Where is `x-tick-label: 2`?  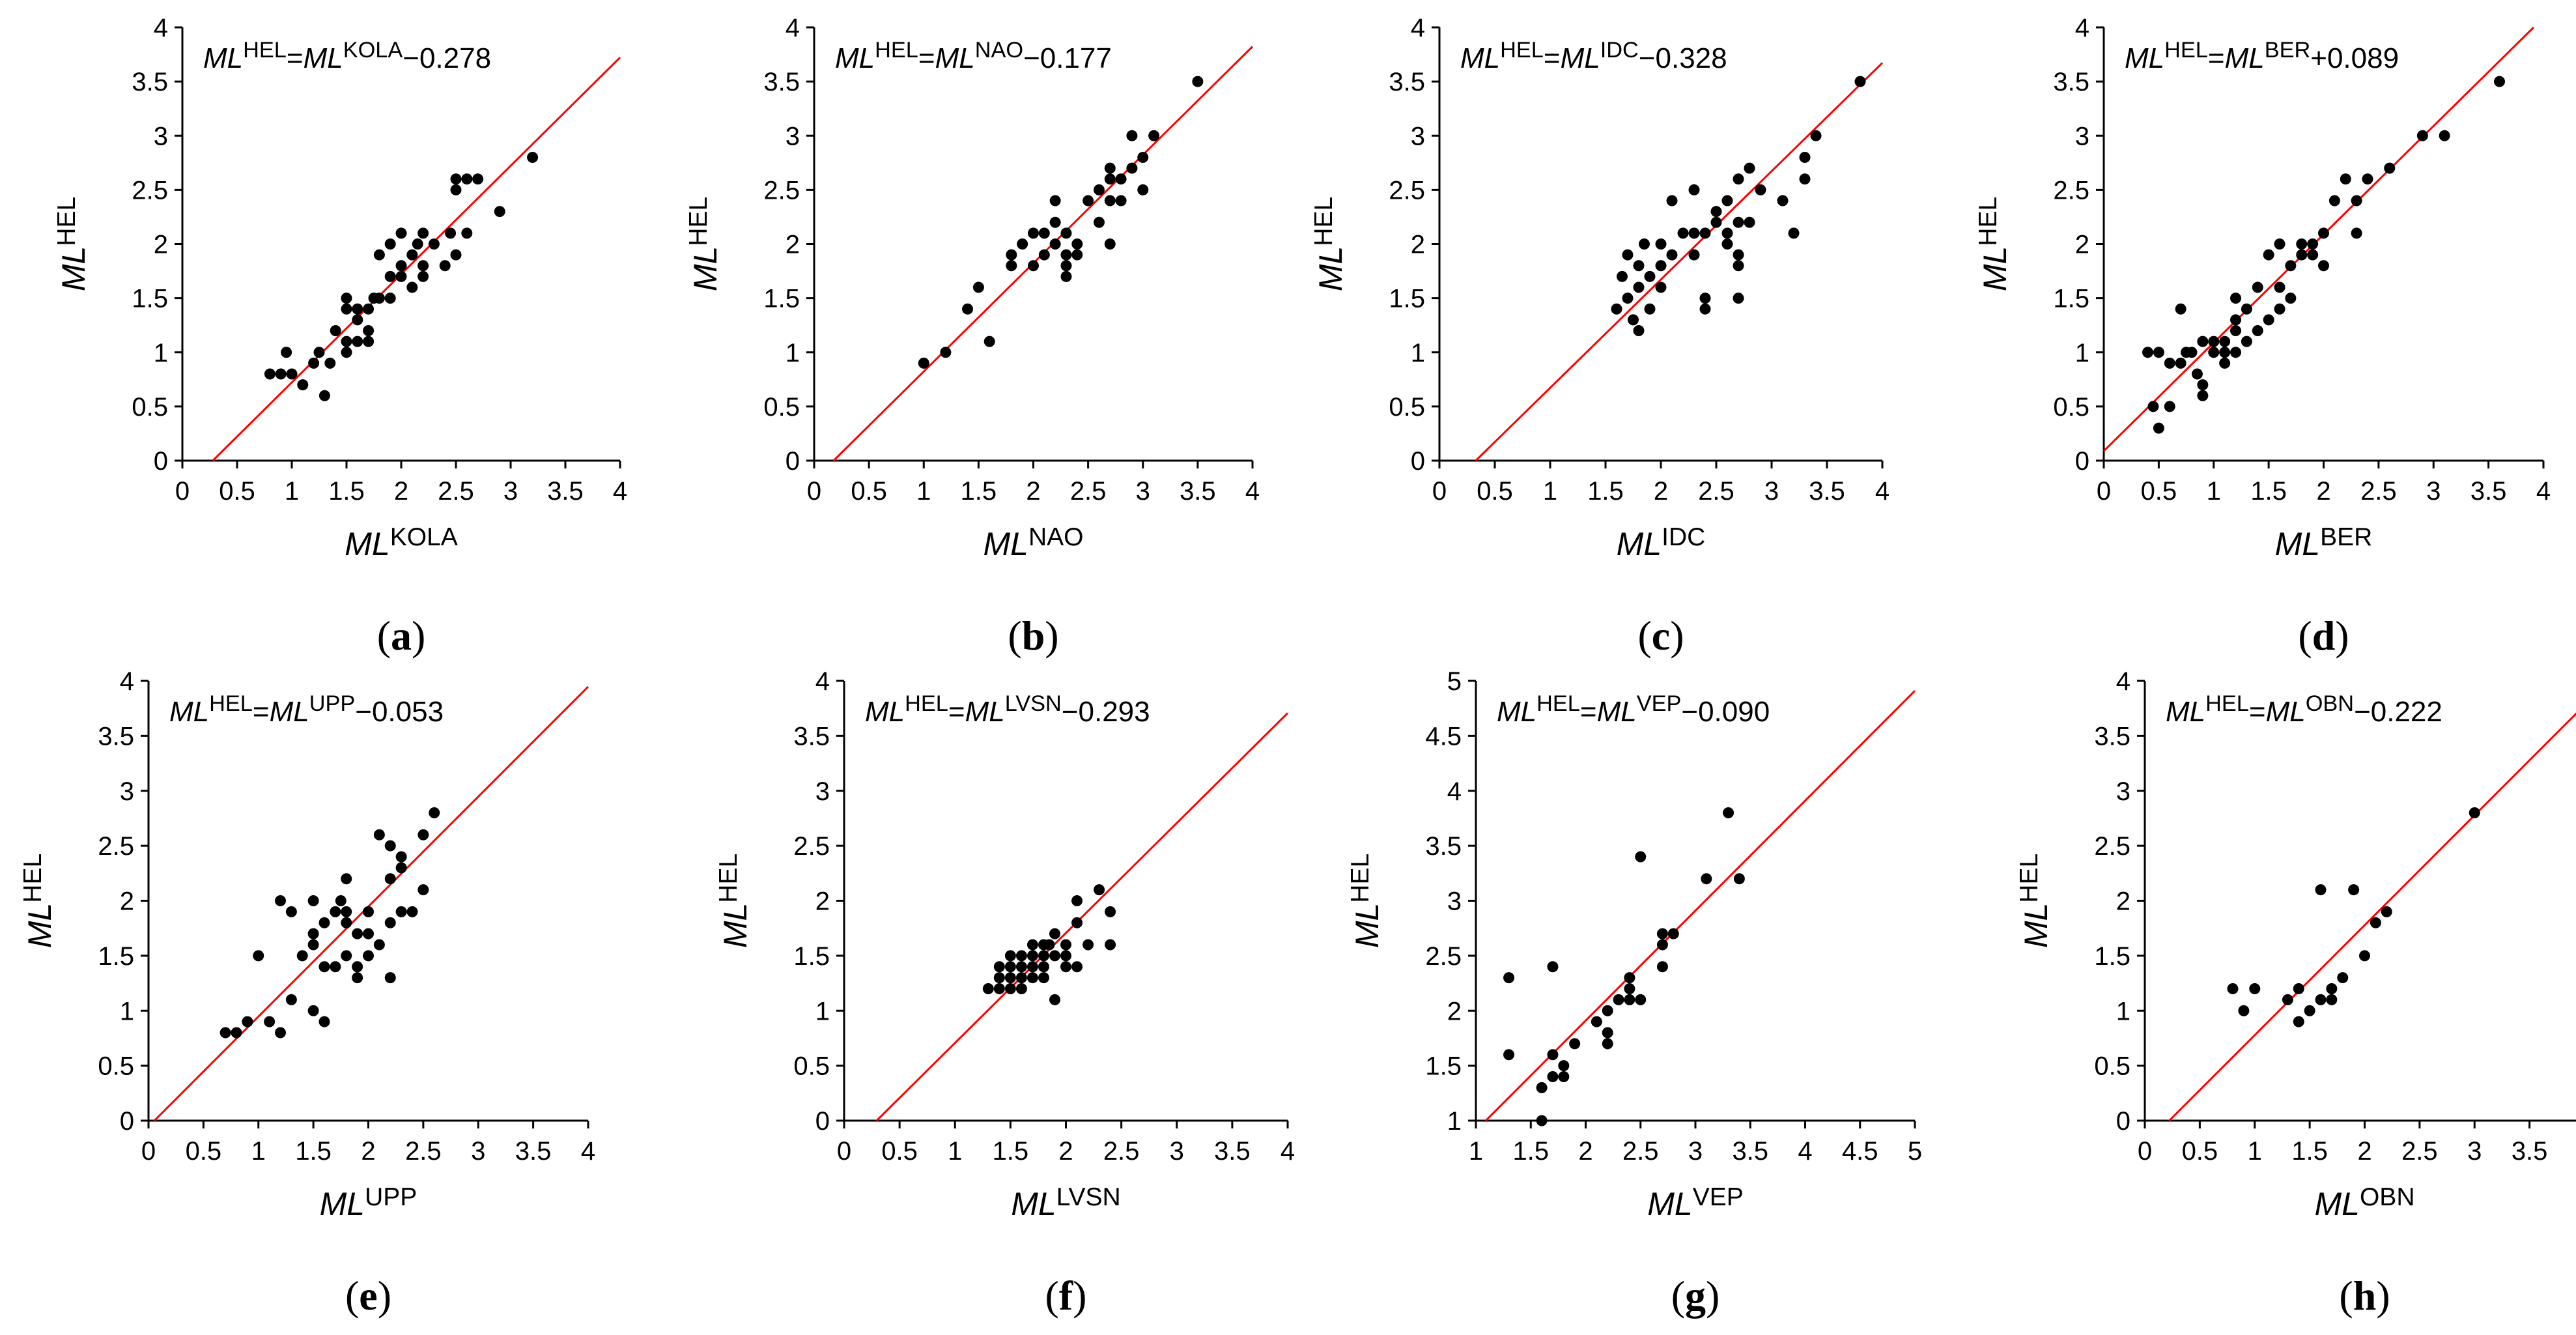
x-tick-label: 2 is located at coordinates (368, 1152).